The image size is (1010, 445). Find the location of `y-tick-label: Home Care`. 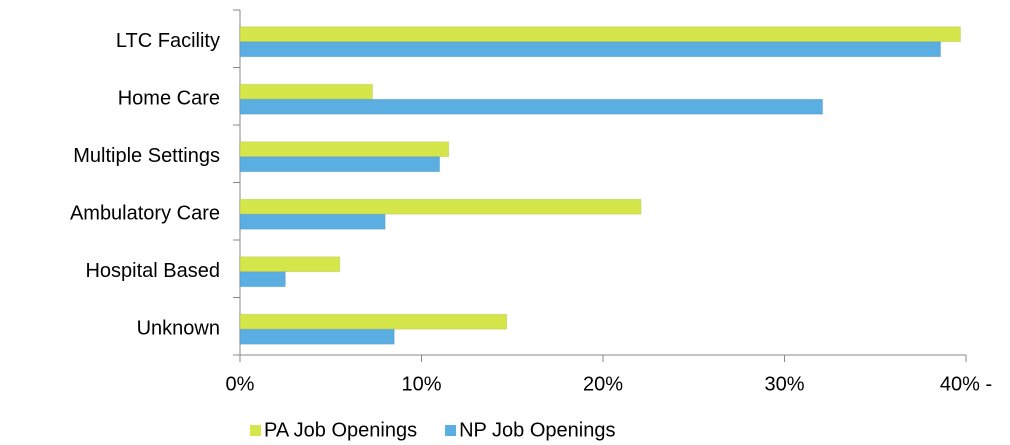

y-tick-label: Home Care is located at coordinates (169, 98).